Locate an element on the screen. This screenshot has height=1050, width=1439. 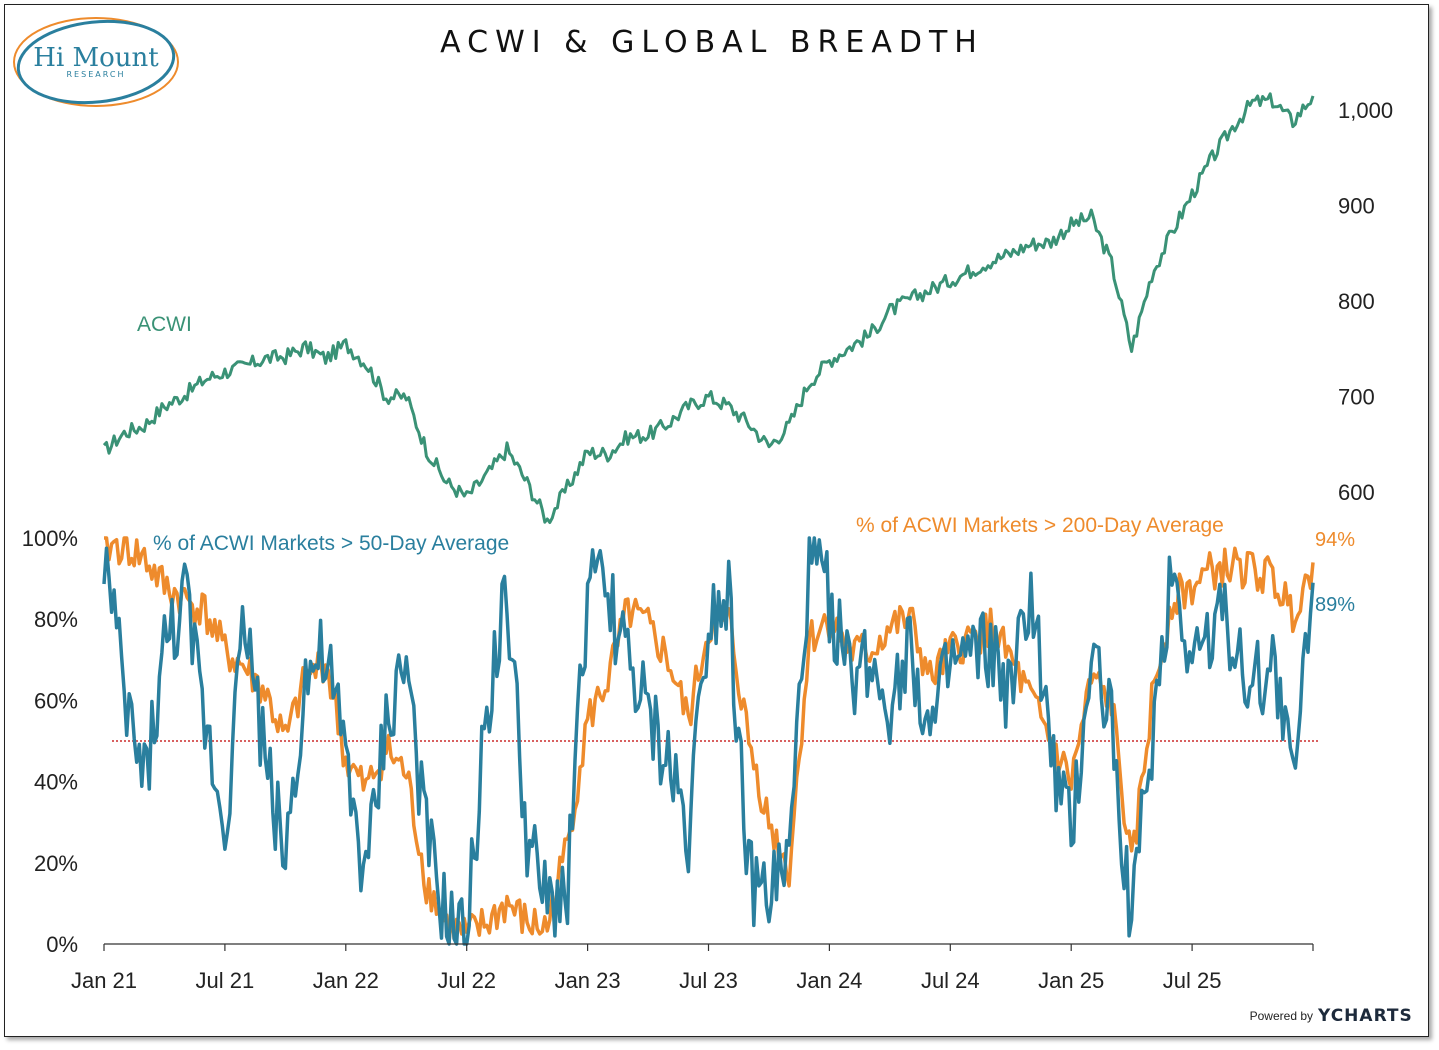
logo-sub: RESEARCH is located at coordinates (96, 74).